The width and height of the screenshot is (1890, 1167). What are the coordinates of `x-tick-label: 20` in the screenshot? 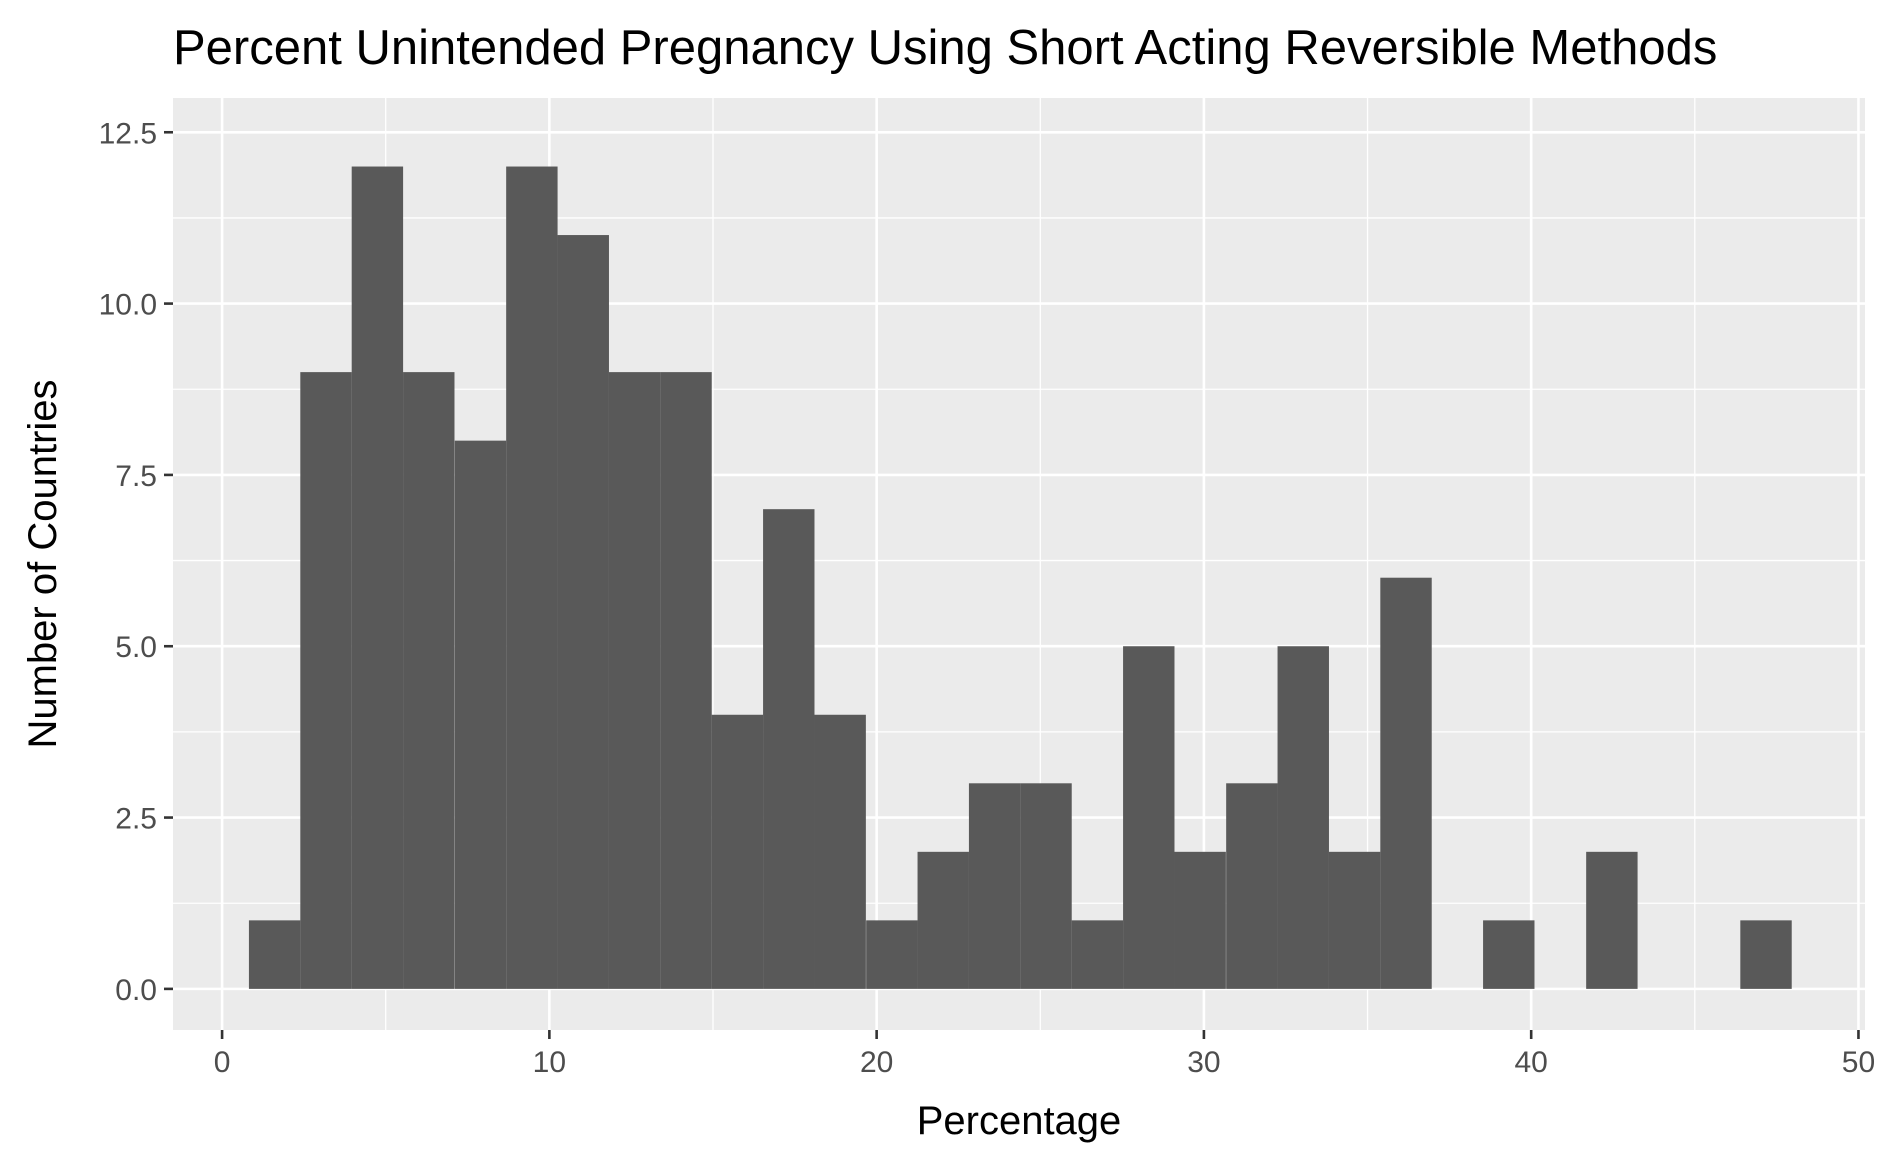 It's located at (876, 1062).